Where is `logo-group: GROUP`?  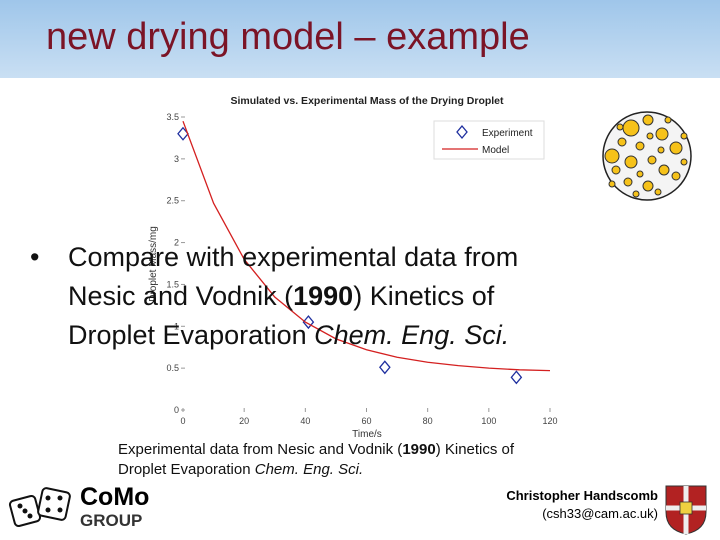
logo-group: GROUP is located at coordinates (111, 520).